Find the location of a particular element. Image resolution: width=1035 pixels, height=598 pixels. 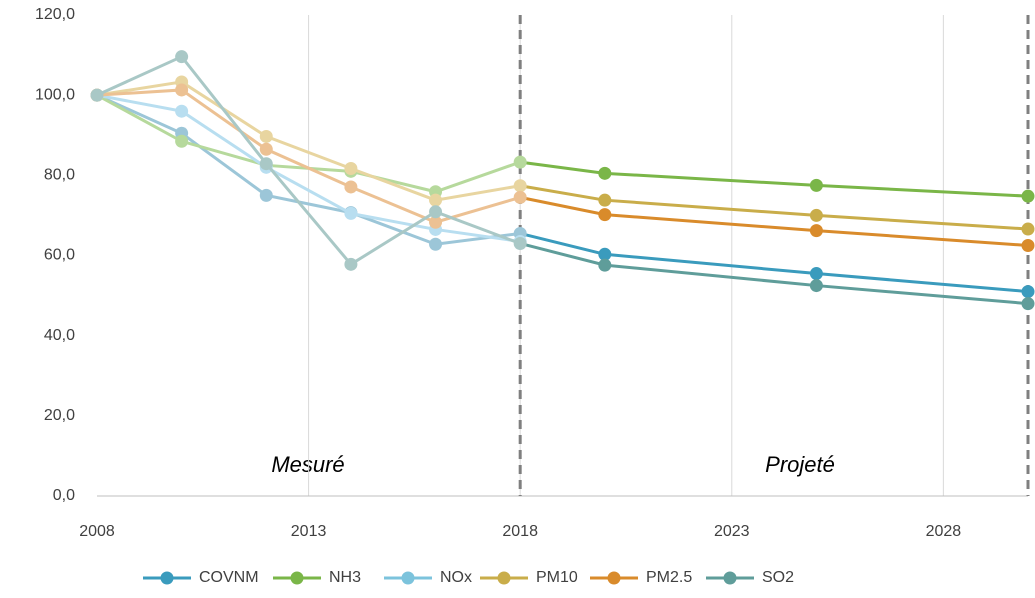

legend-label: NH3 is located at coordinates (345, 577).